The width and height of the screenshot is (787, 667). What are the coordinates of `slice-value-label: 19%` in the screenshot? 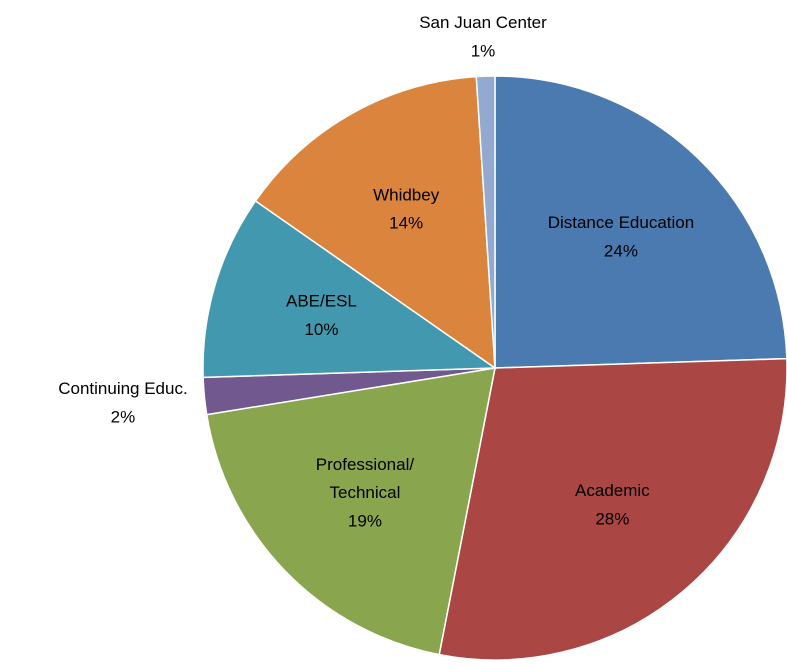 It's located at (365, 520).